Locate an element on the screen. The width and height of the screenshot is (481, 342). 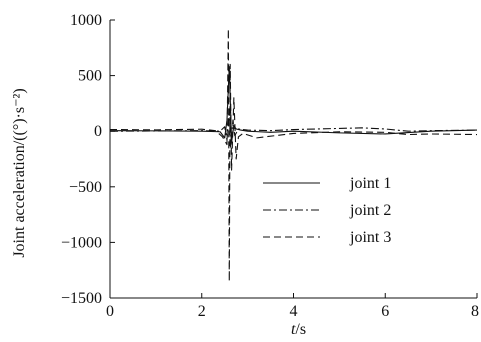
legend-label-joint-1: joint 1 is located at coordinates (370, 183).